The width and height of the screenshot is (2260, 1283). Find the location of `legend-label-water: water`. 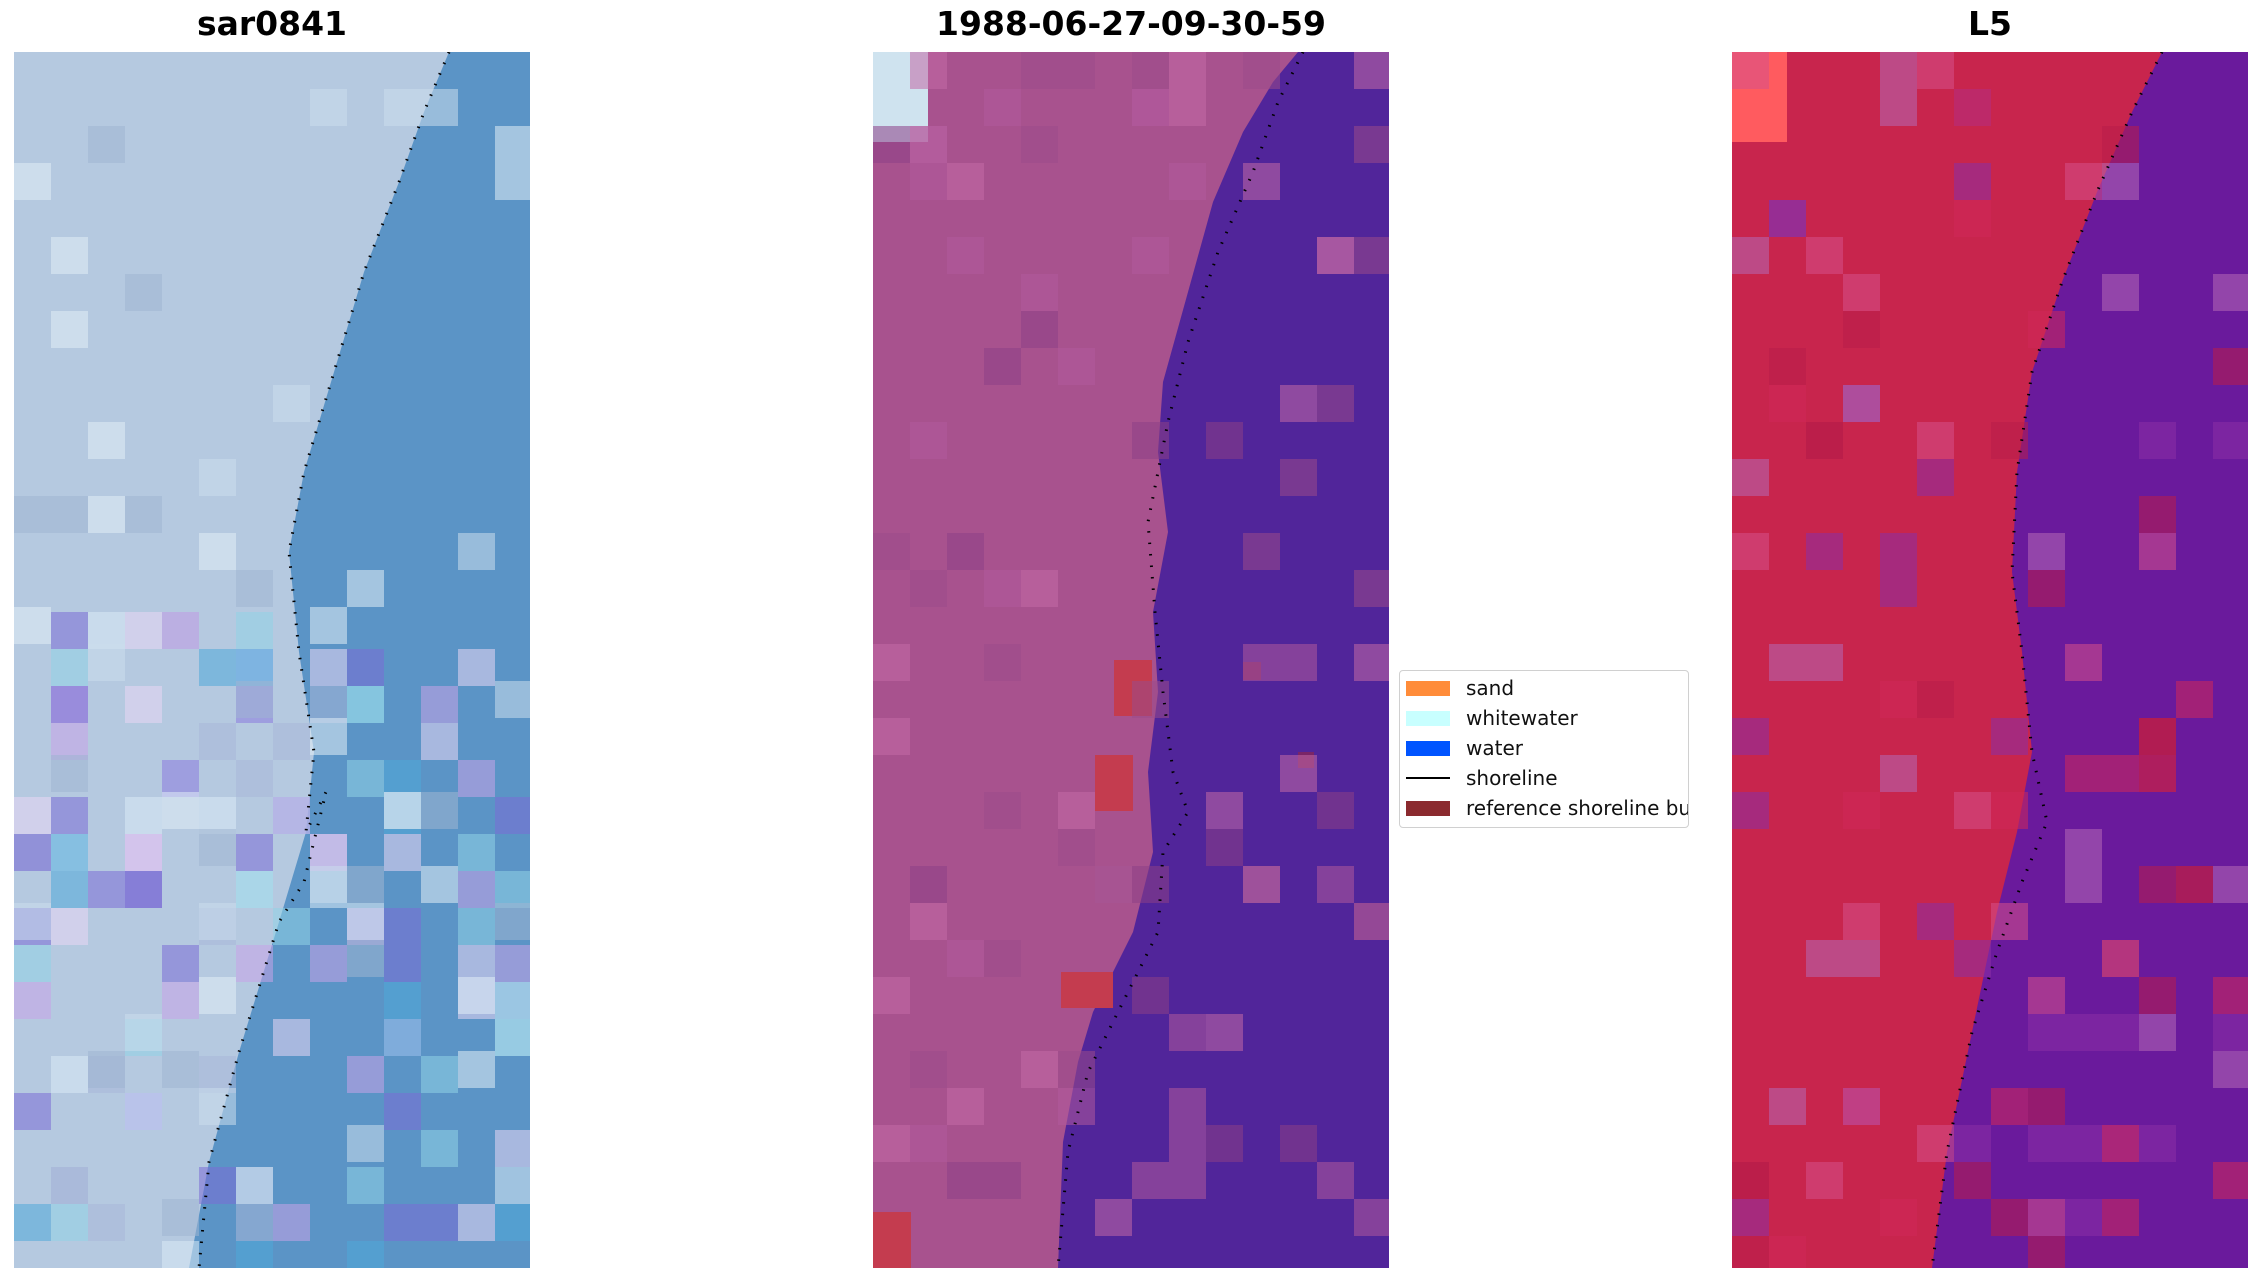

legend-label-water: water is located at coordinates (1494, 748).